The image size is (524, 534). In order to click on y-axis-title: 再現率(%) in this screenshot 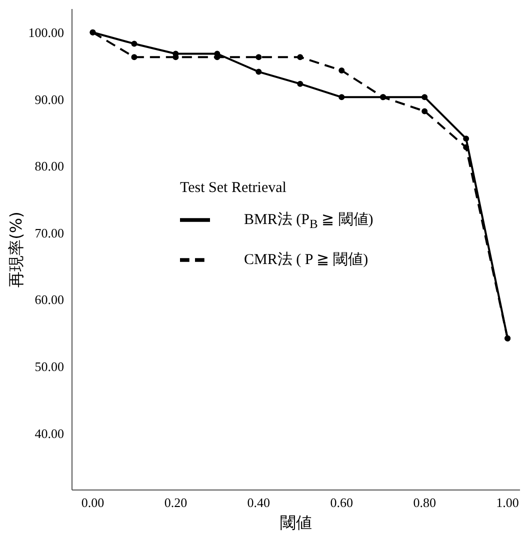, I will do `click(16, 250)`.